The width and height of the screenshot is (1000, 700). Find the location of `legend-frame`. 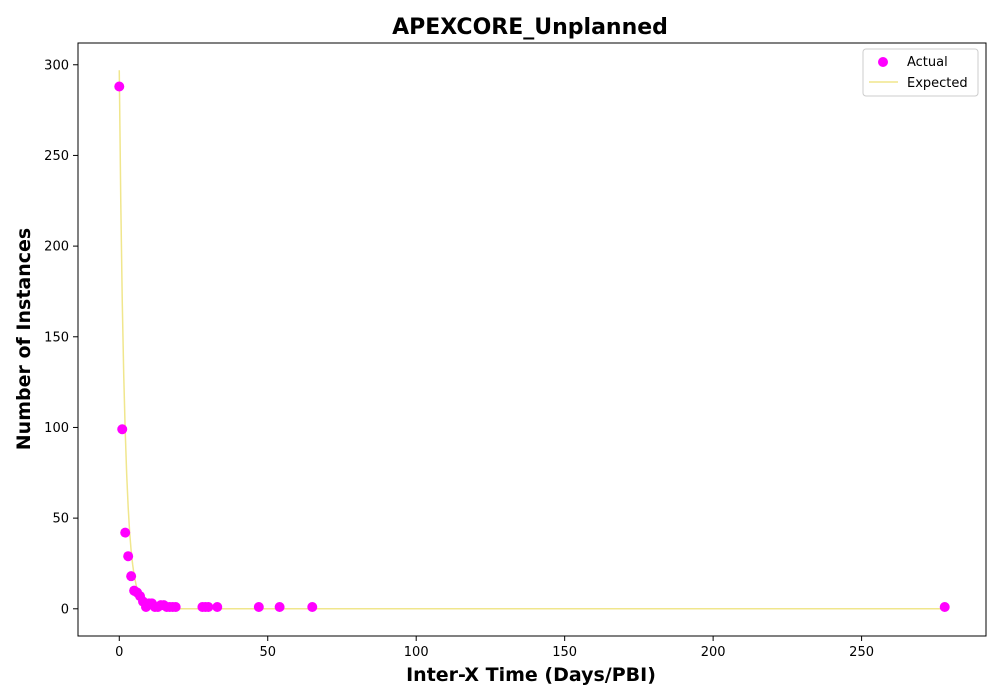

legend-frame is located at coordinates (920, 72).